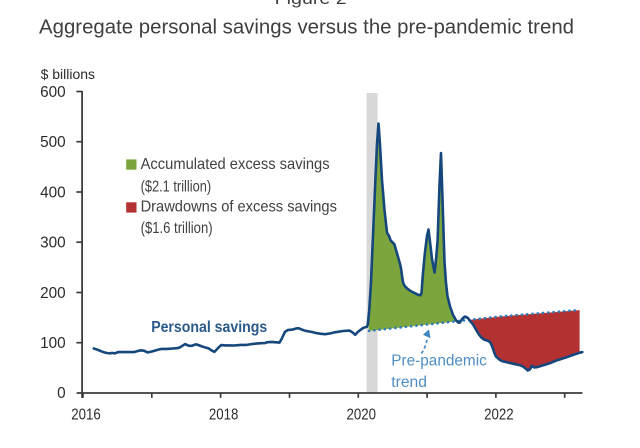 The image size is (640, 448). Describe the element at coordinates (61, 393) in the screenshot. I see `svg-text: 0` at that location.